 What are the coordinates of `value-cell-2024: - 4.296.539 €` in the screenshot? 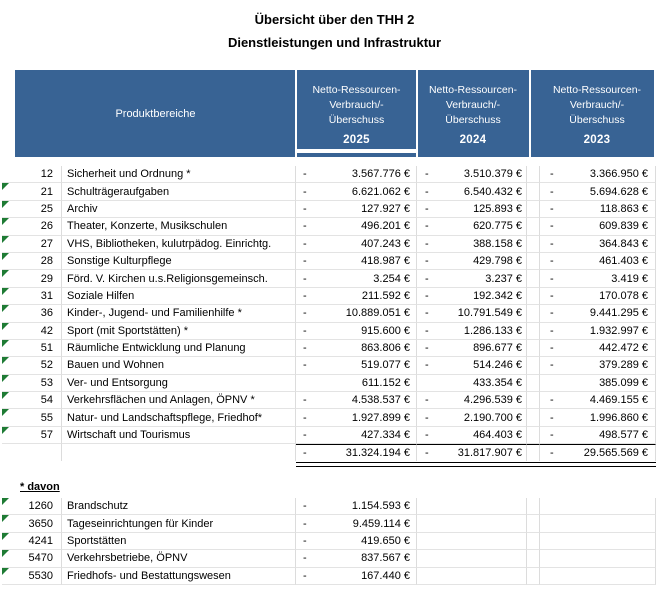 It's located at (472, 401).